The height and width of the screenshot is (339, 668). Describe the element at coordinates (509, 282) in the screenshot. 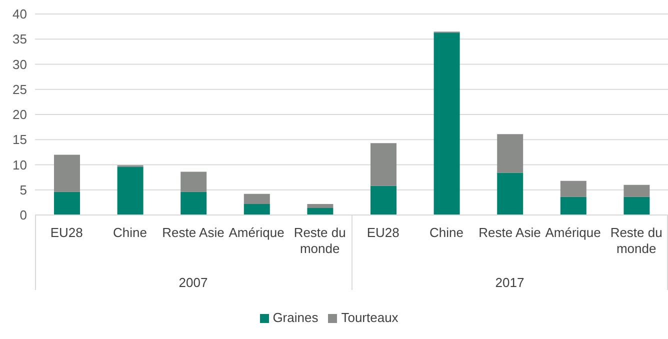

I see `text: 2017` at that location.